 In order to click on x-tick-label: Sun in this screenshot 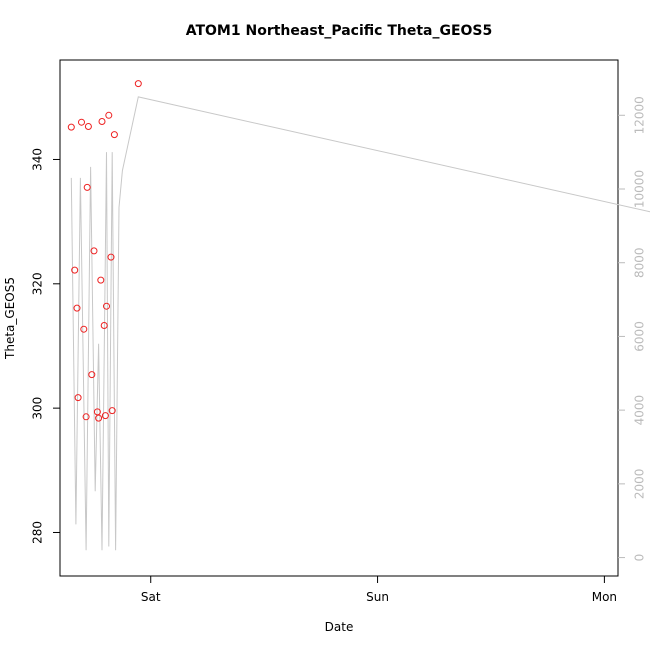, I will do `click(377, 597)`.